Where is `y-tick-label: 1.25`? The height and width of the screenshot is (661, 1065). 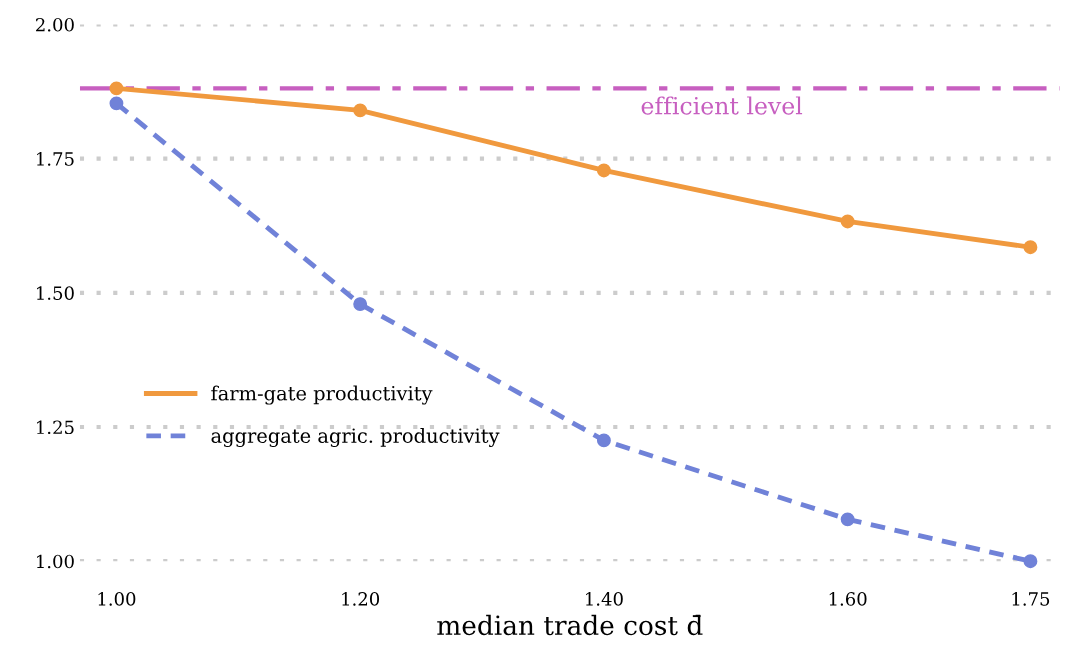
y-tick-label: 1.25 is located at coordinates (55, 427).